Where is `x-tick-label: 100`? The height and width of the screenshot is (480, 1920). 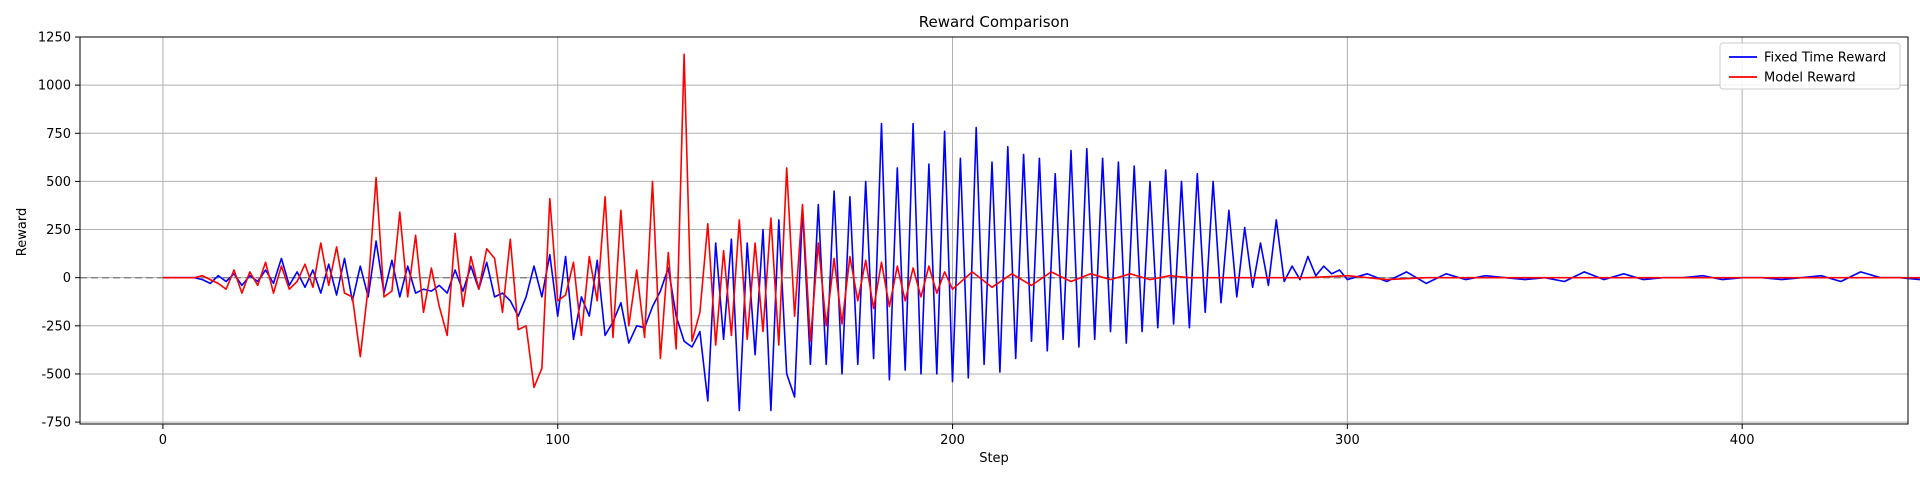 x-tick-label: 100 is located at coordinates (557, 440).